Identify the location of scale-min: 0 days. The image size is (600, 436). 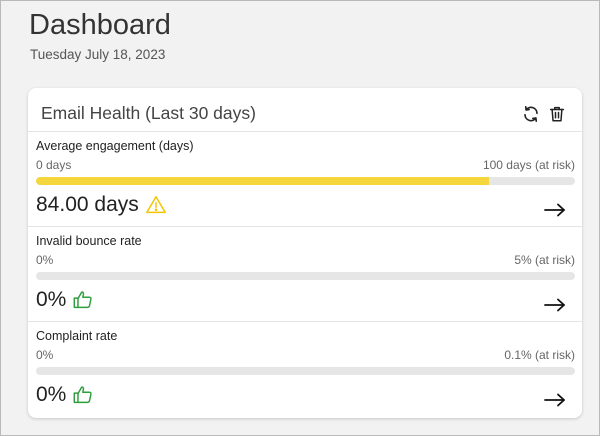
(54, 165).